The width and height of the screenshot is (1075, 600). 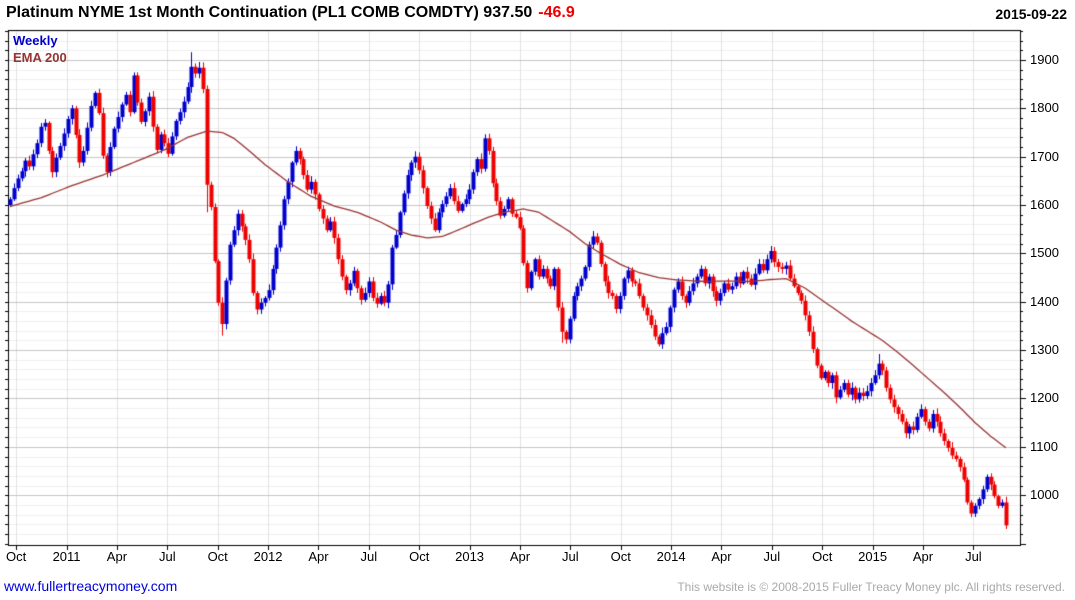 I want to click on y-axis-label: 1300, so click(x=1044, y=350).